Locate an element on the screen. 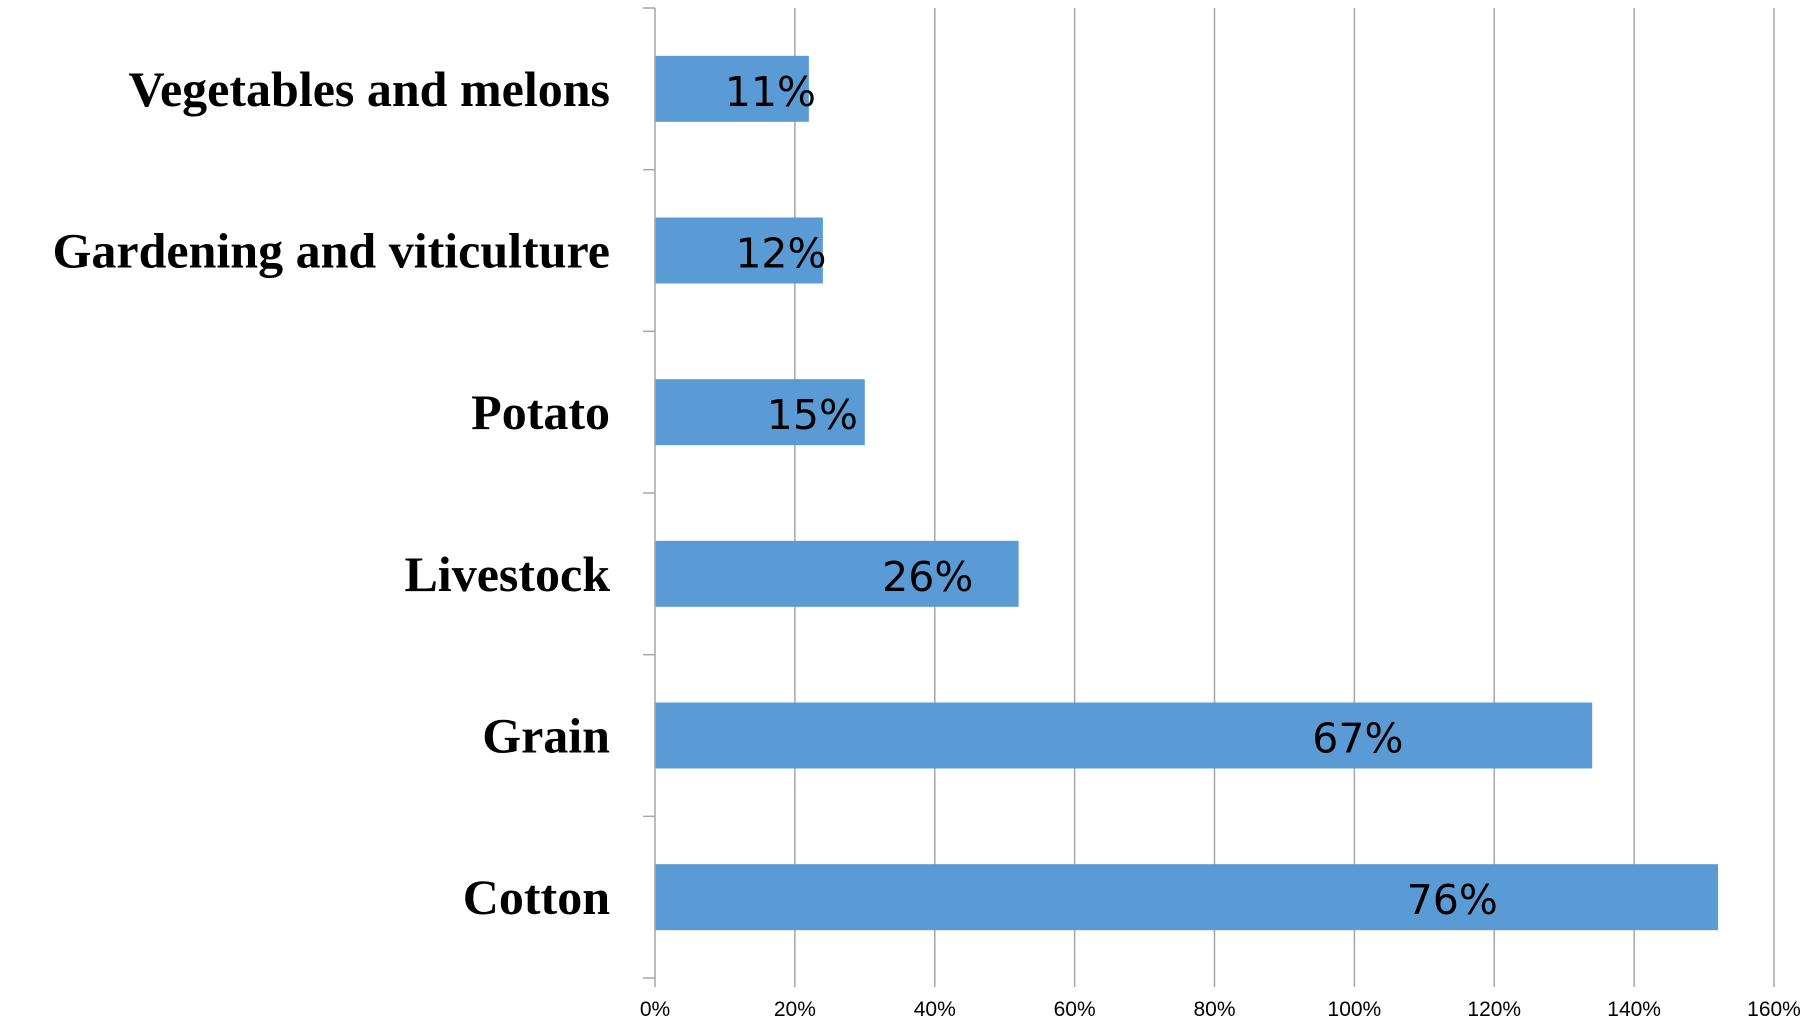 Image resolution: width=1815 pixels, height=1023 pixels. data-label: 26% is located at coordinates (927, 577).